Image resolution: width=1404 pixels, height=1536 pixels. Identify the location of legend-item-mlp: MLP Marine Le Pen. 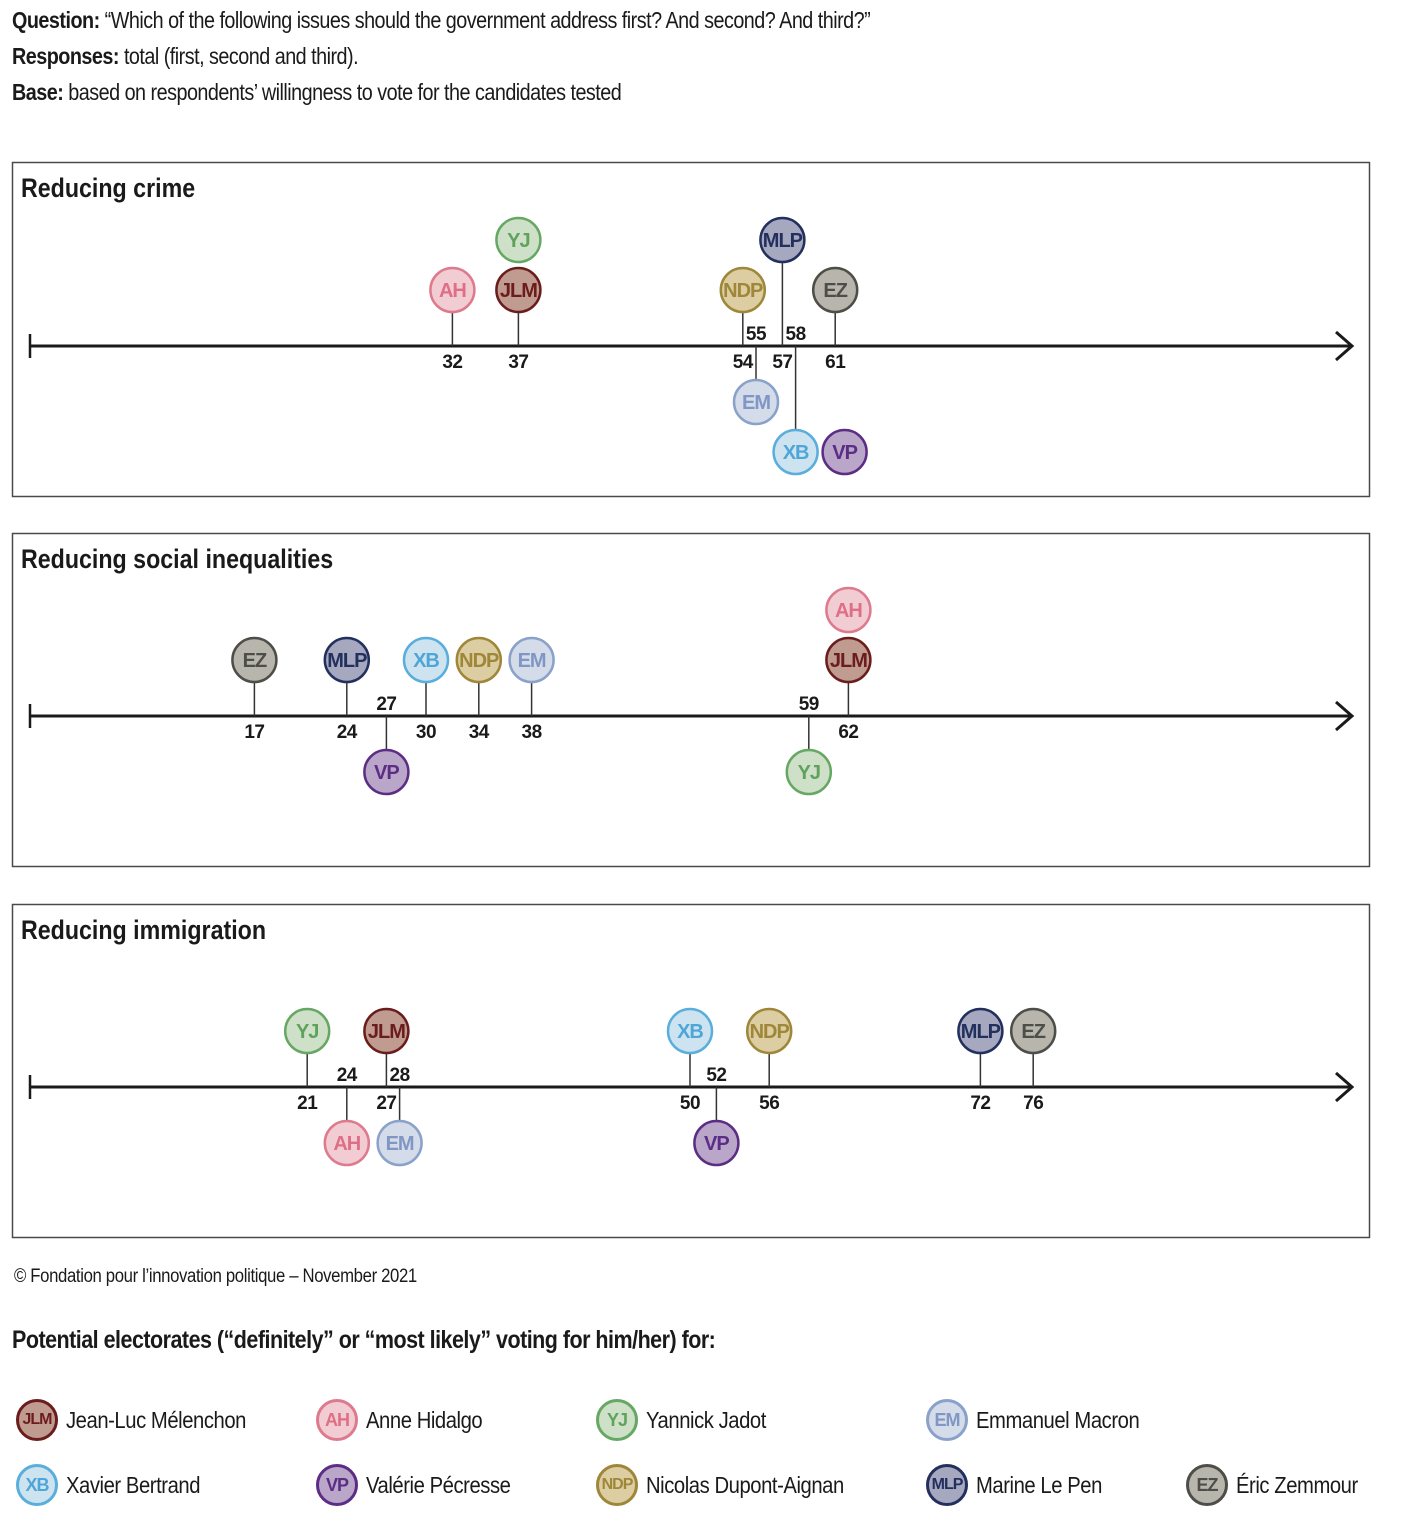
(1022, 1485).